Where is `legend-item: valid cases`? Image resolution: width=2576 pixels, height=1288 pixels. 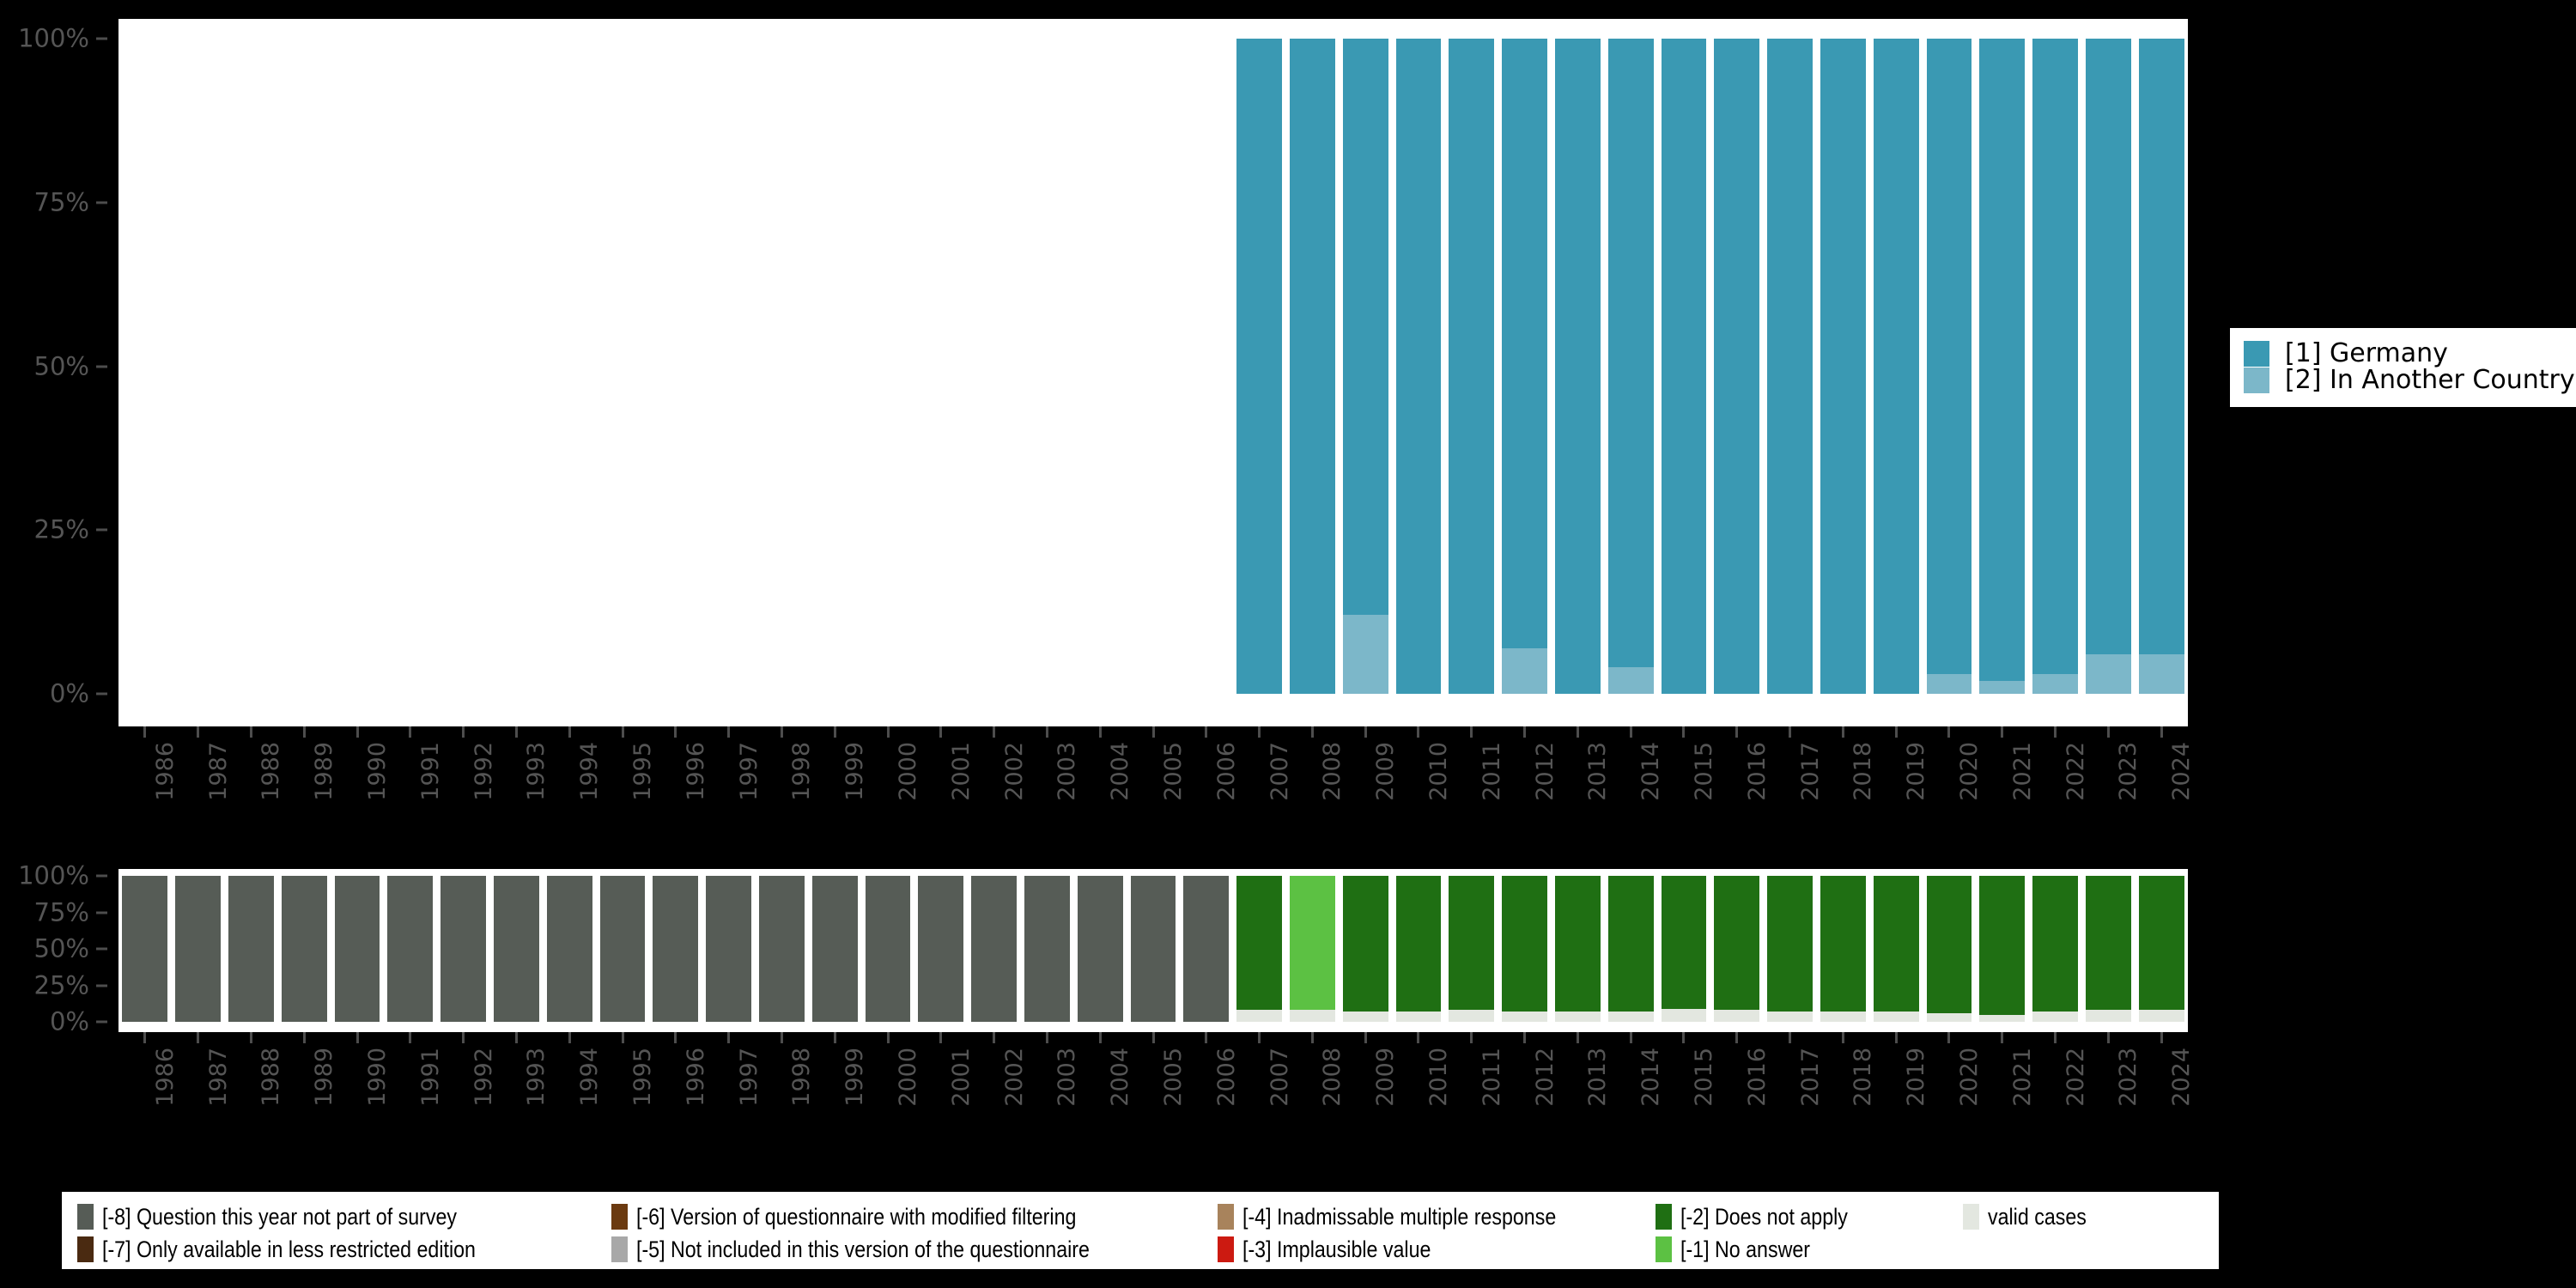 legend-item: valid cases is located at coordinates (2033, 1217).